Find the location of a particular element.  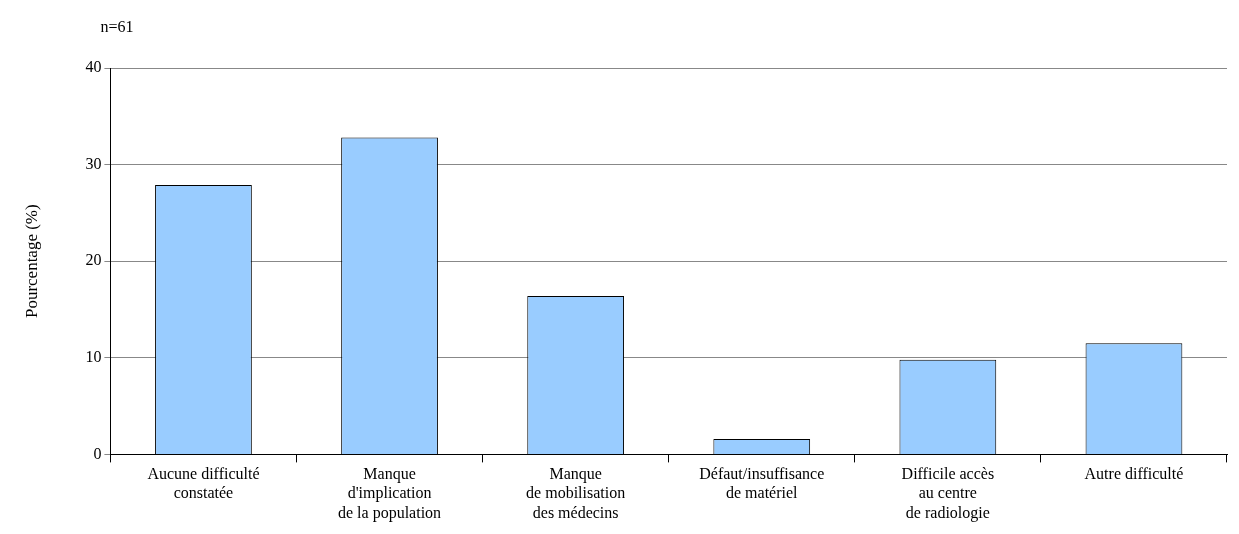

x-tick-label: Difficile accès au centre de radiologie is located at coordinates (948, 493).